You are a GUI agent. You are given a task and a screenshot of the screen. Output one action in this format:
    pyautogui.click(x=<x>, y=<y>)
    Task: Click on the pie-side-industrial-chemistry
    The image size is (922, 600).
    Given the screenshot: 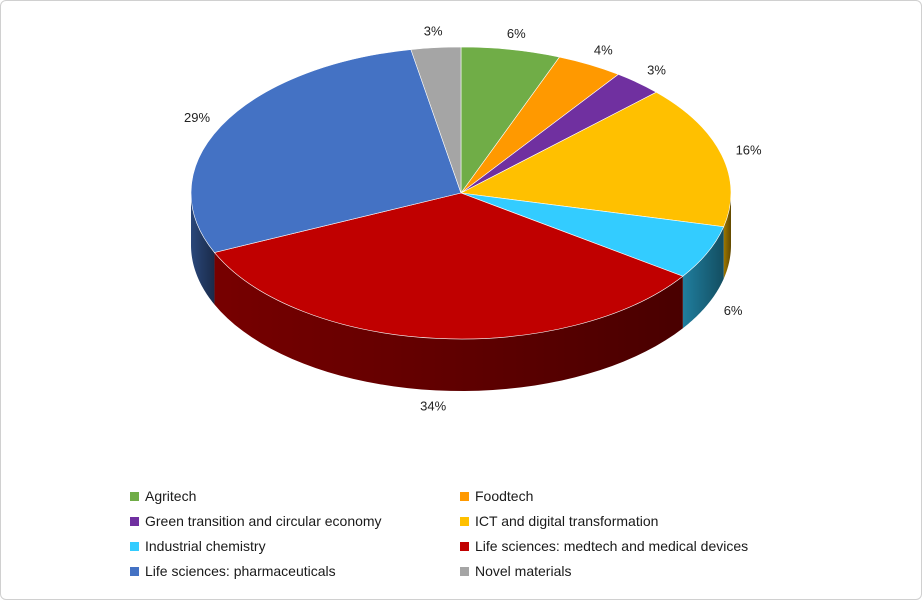 What is the action you would take?
    pyautogui.click(x=703, y=277)
    